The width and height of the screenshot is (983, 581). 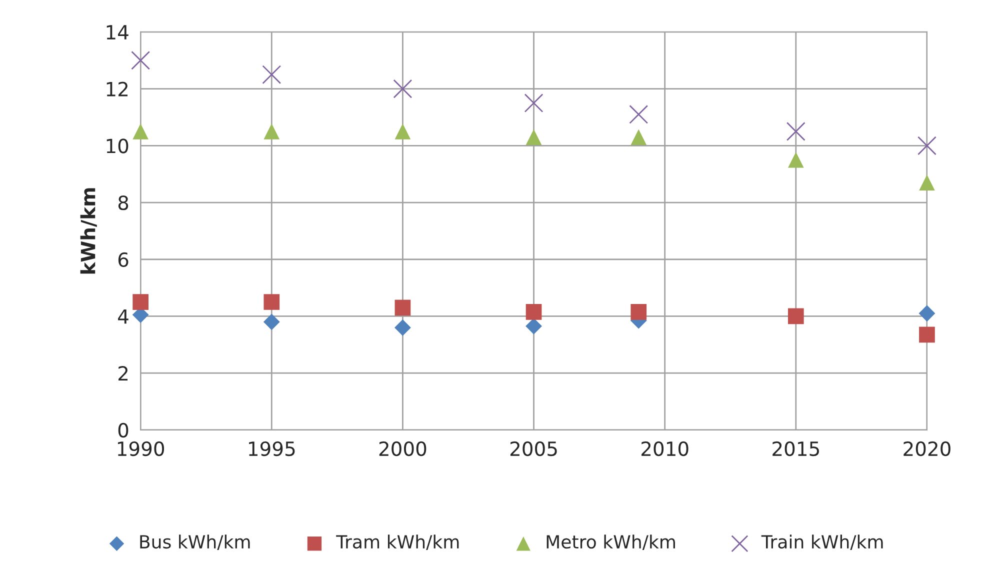 What do you see at coordinates (610, 542) in the screenshot?
I see `legend-label: Metro kWh/km` at bounding box center [610, 542].